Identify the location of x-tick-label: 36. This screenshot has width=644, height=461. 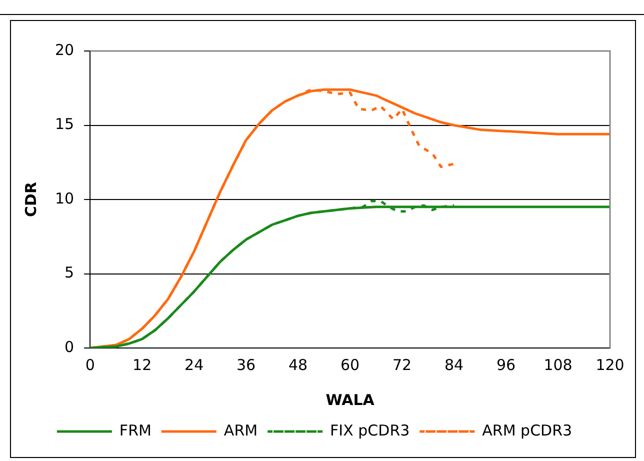
(246, 365).